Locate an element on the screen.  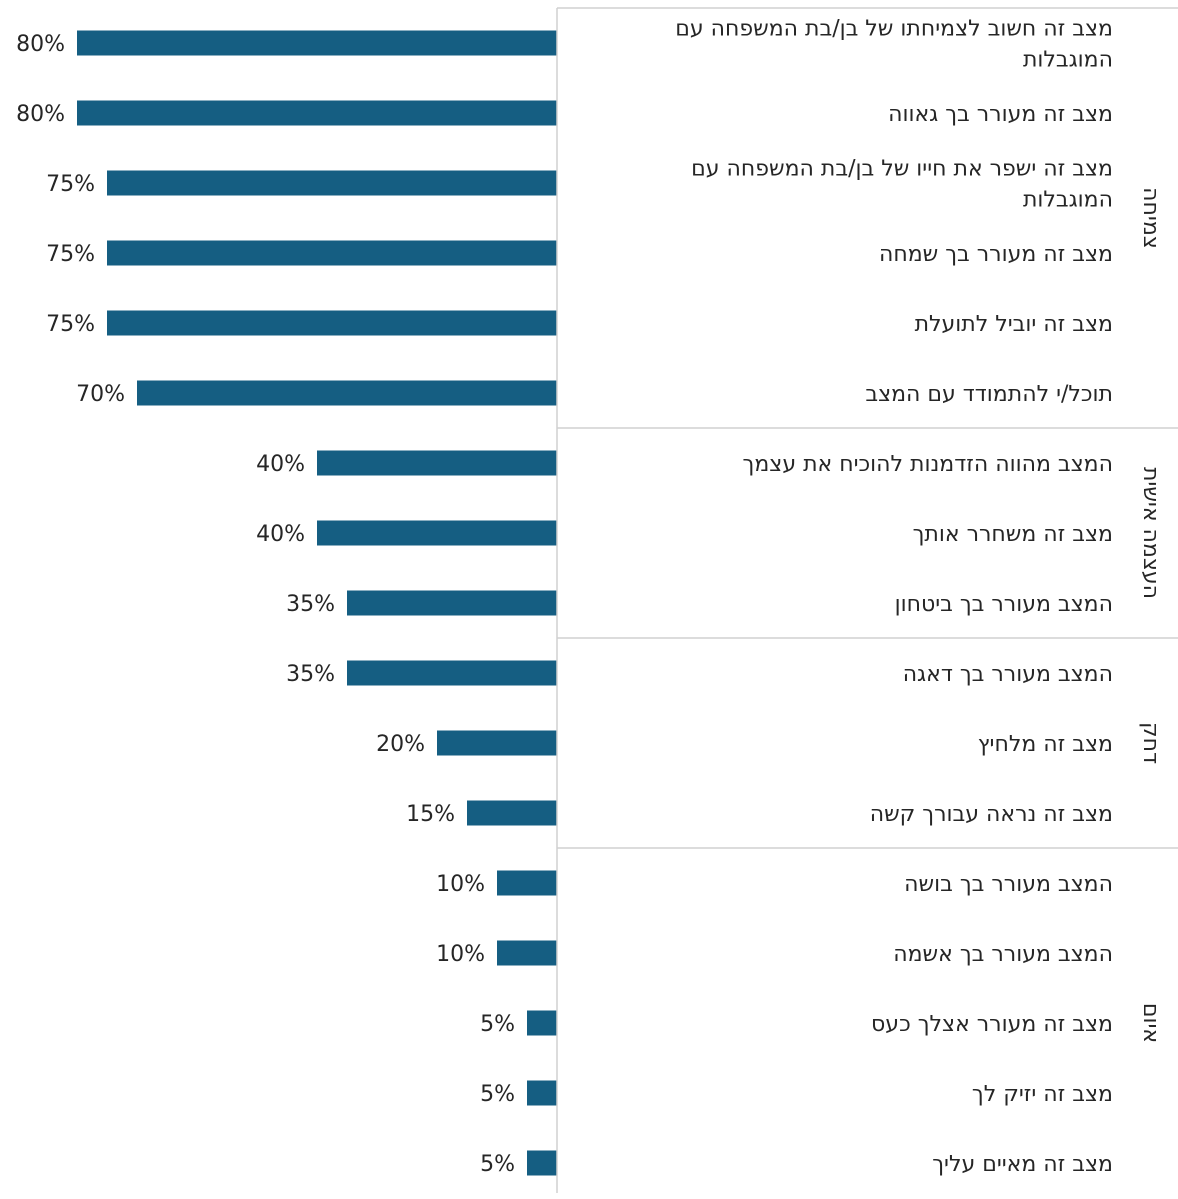
category-label-16-line-0: מצב זה מאיים עליך is located at coordinates (1022, 1164).